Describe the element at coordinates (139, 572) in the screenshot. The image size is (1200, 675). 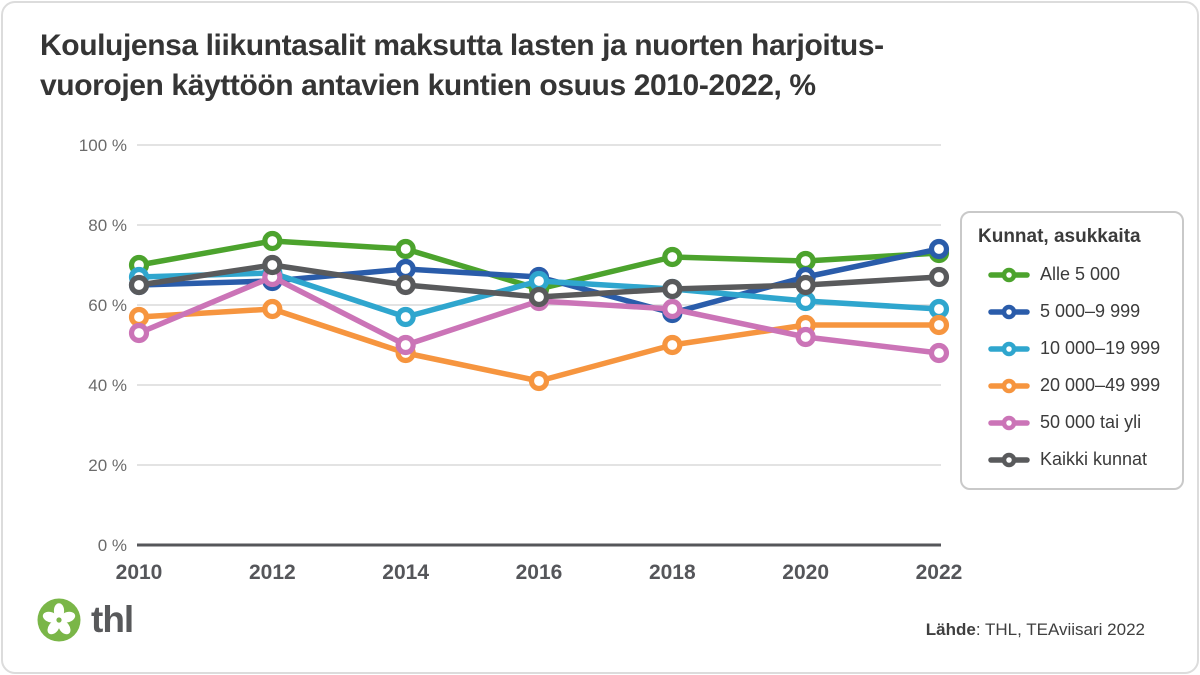
I see `x-axis-tick-label: 2010` at that location.